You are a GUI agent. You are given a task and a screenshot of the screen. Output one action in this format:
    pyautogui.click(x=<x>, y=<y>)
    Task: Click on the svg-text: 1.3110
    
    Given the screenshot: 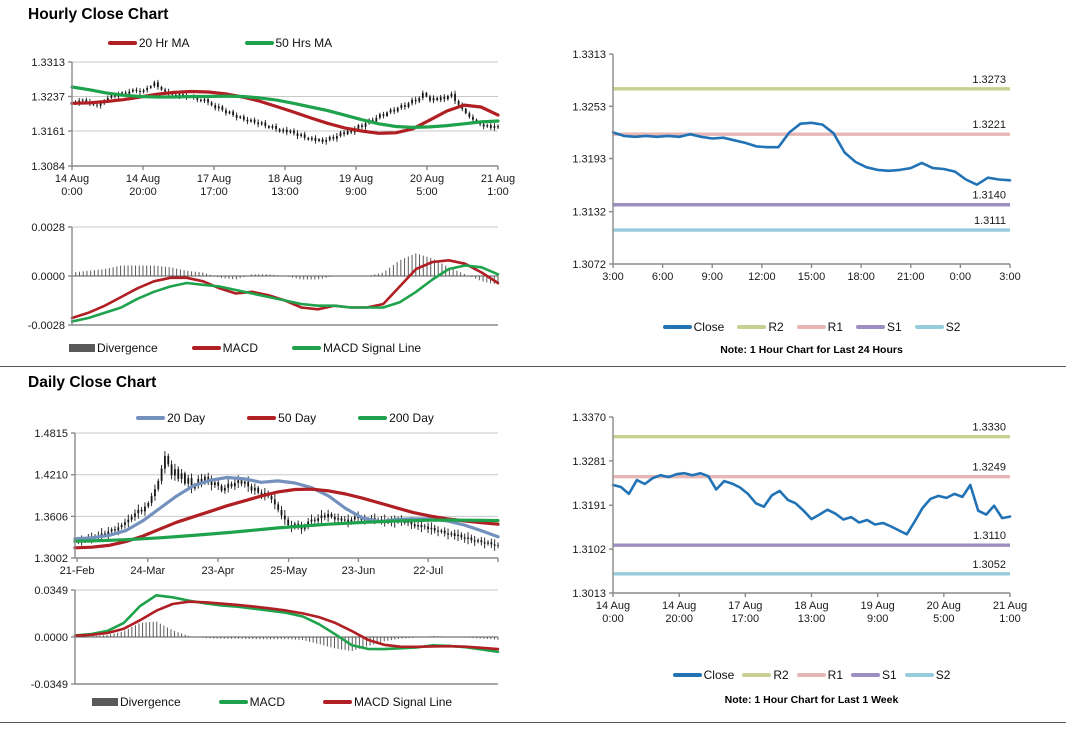 What is the action you would take?
    pyautogui.click(x=989, y=536)
    